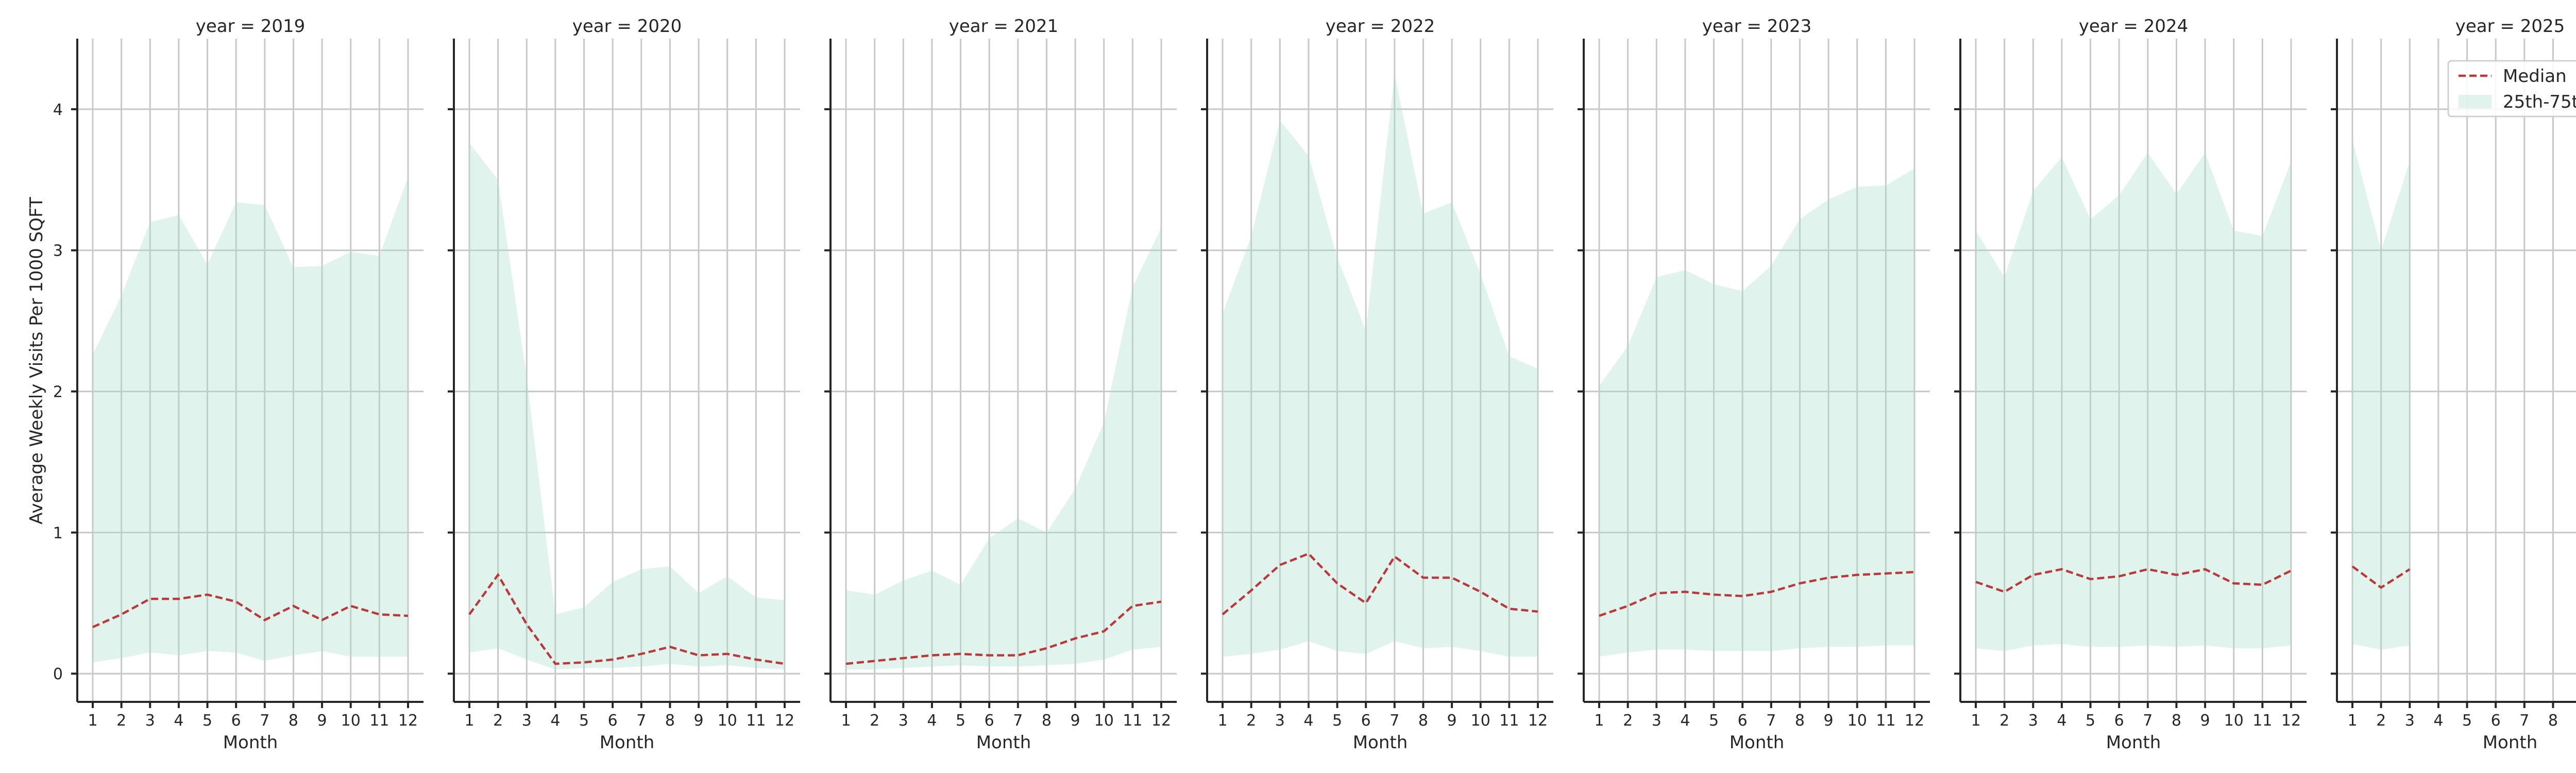 The width and height of the screenshot is (2576, 773). What do you see at coordinates (2133, 26) in the screenshot?
I see `panel-title: year = 2024` at bounding box center [2133, 26].